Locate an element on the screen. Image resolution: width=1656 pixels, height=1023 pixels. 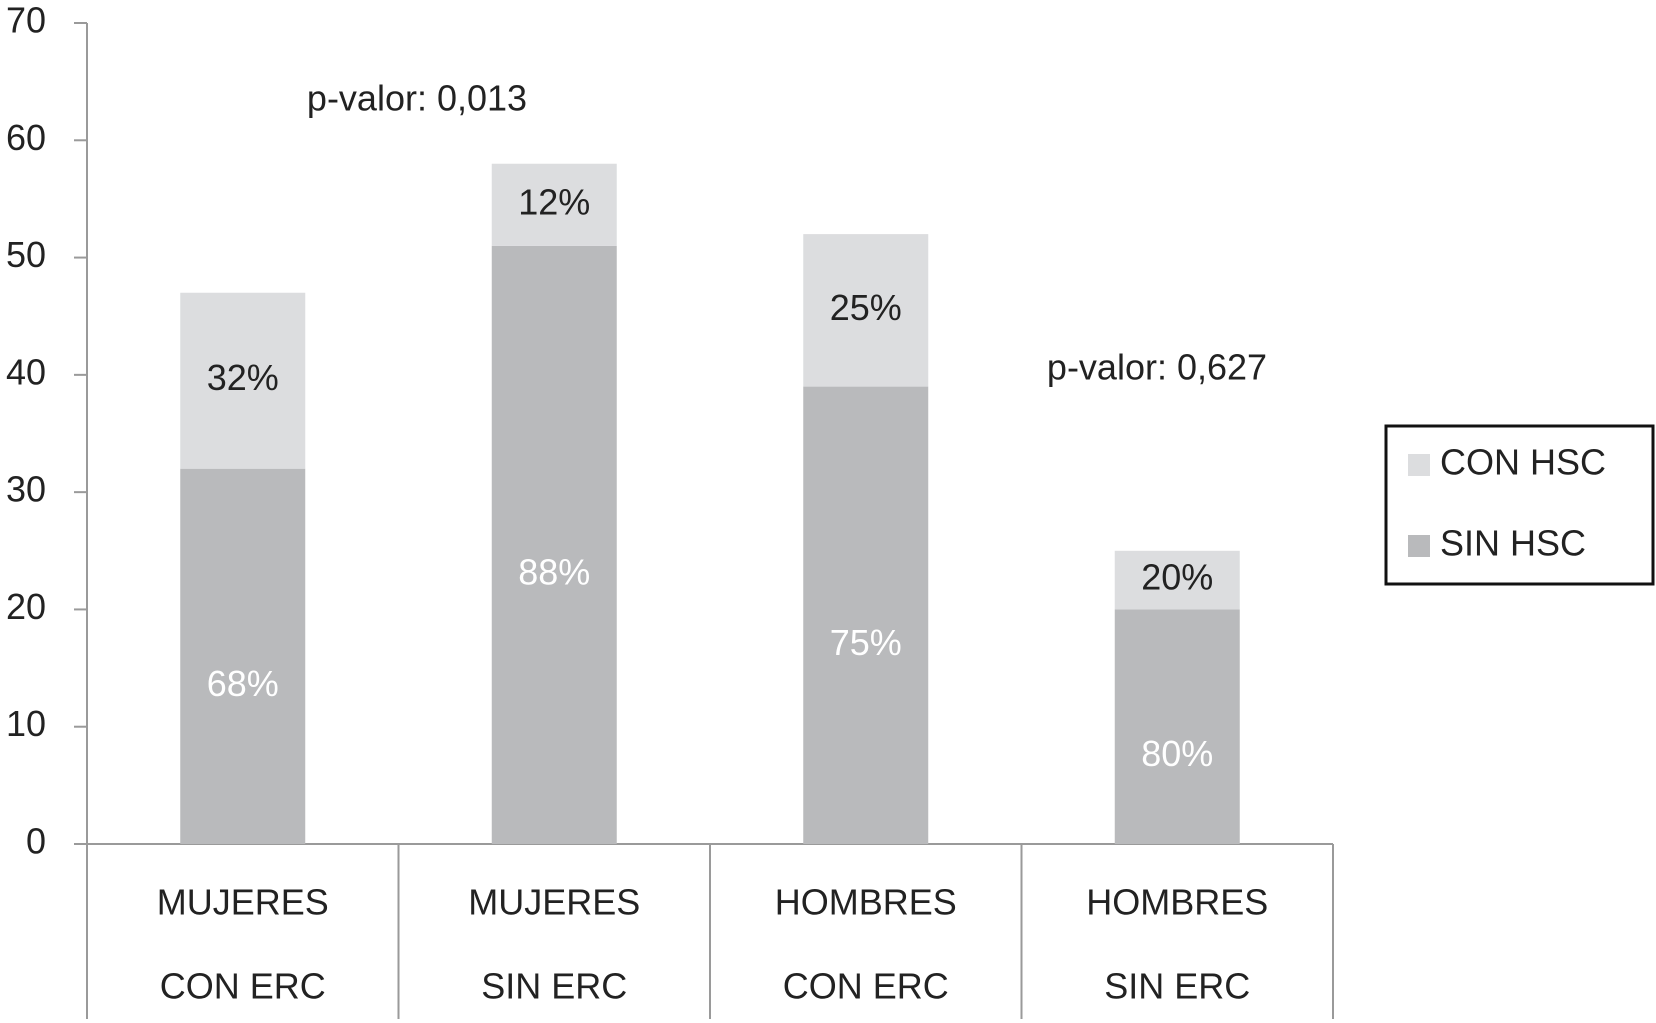
y-tick-label: 30 is located at coordinates (26, 489).